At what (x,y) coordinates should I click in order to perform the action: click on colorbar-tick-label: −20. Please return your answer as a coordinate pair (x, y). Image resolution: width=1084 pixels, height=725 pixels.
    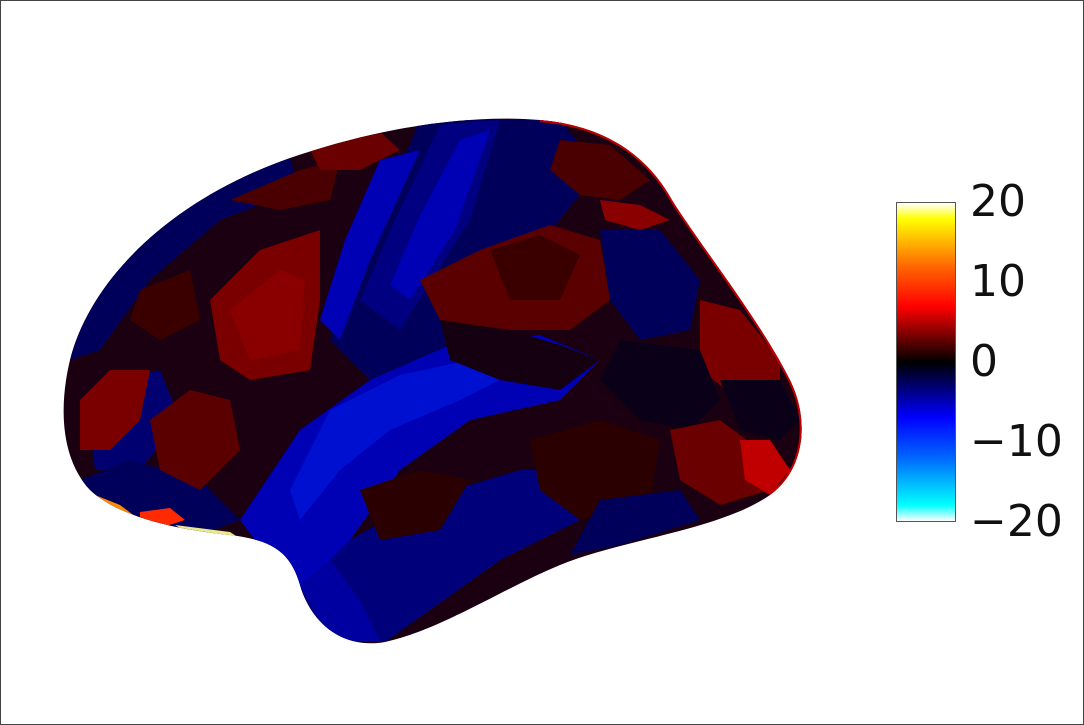
    Looking at the image, I should click on (1016, 521).